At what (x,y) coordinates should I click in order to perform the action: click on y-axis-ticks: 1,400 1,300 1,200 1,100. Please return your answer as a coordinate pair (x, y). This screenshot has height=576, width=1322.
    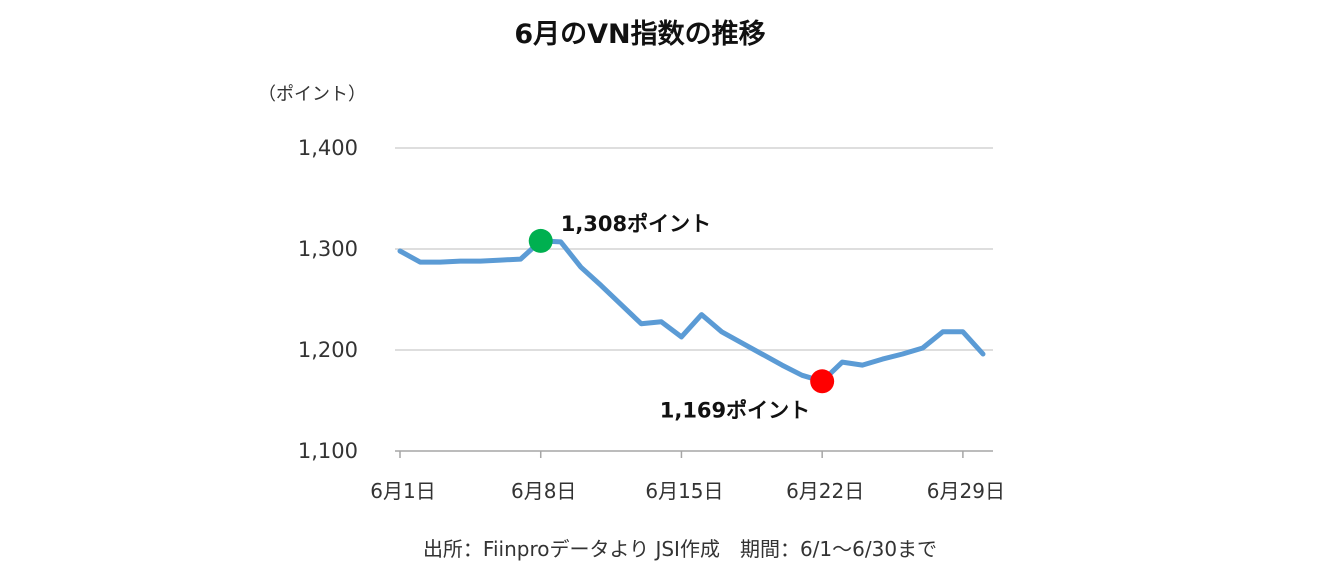
    Looking at the image, I should click on (328, 299).